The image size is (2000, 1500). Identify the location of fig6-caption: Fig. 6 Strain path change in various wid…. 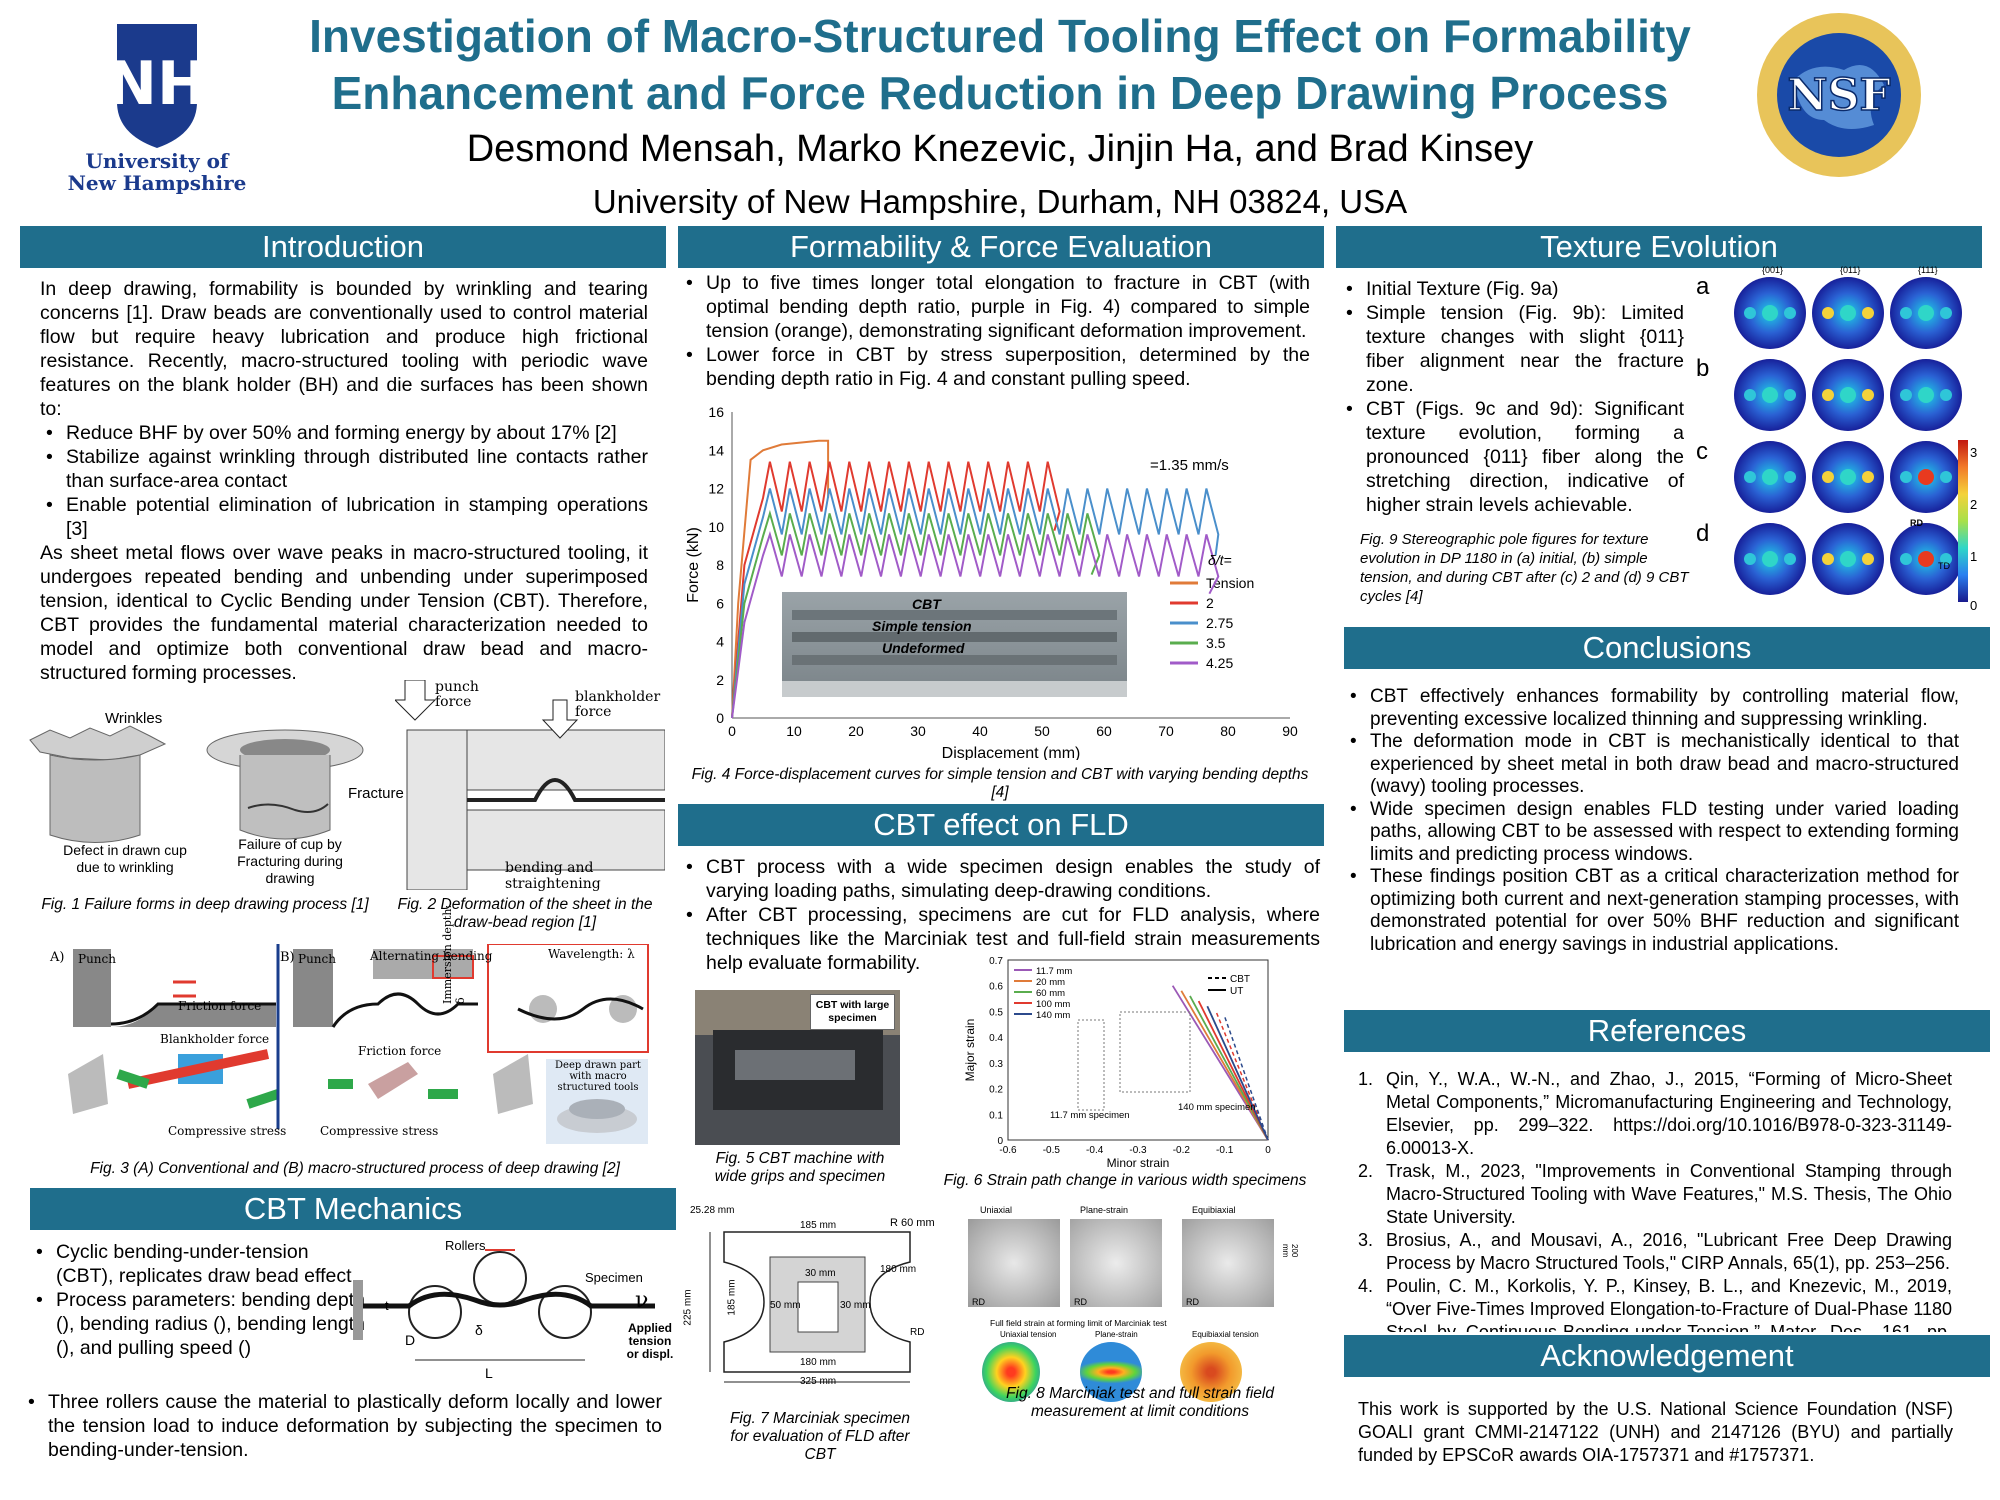
(1125, 1180).